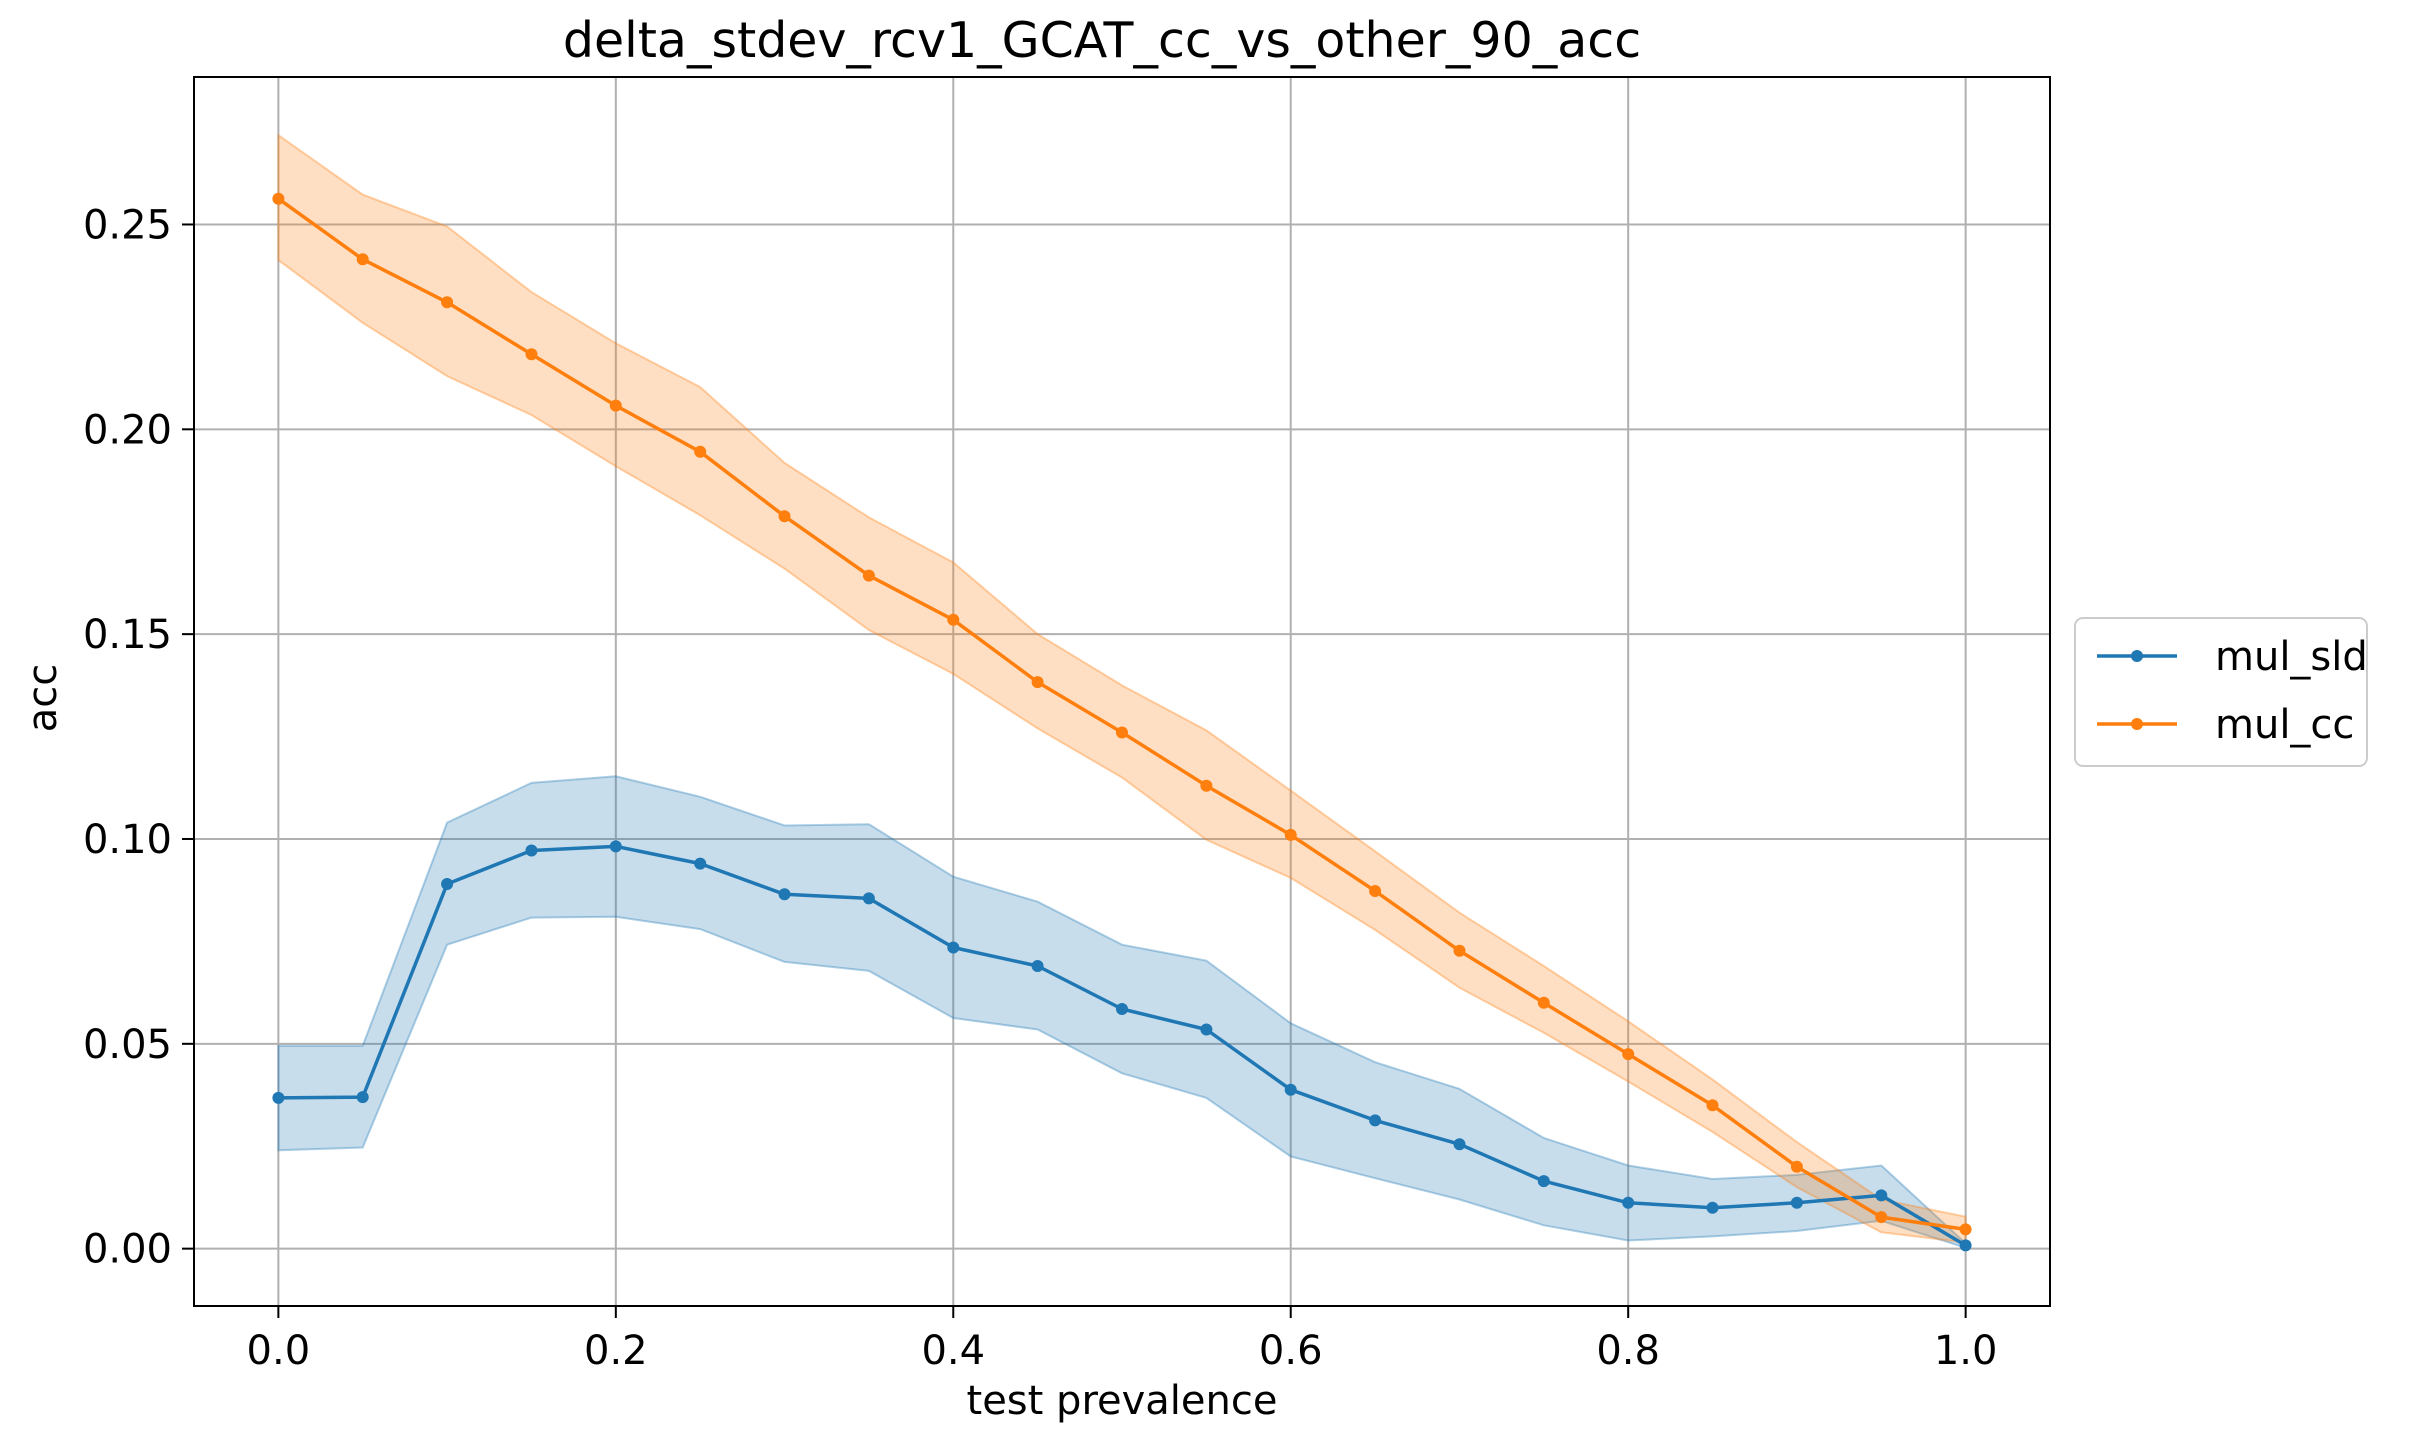 The width and height of the screenshot is (2424, 1446). What do you see at coordinates (279, 1351) in the screenshot?
I see `x-tick-label: 0.0` at bounding box center [279, 1351].